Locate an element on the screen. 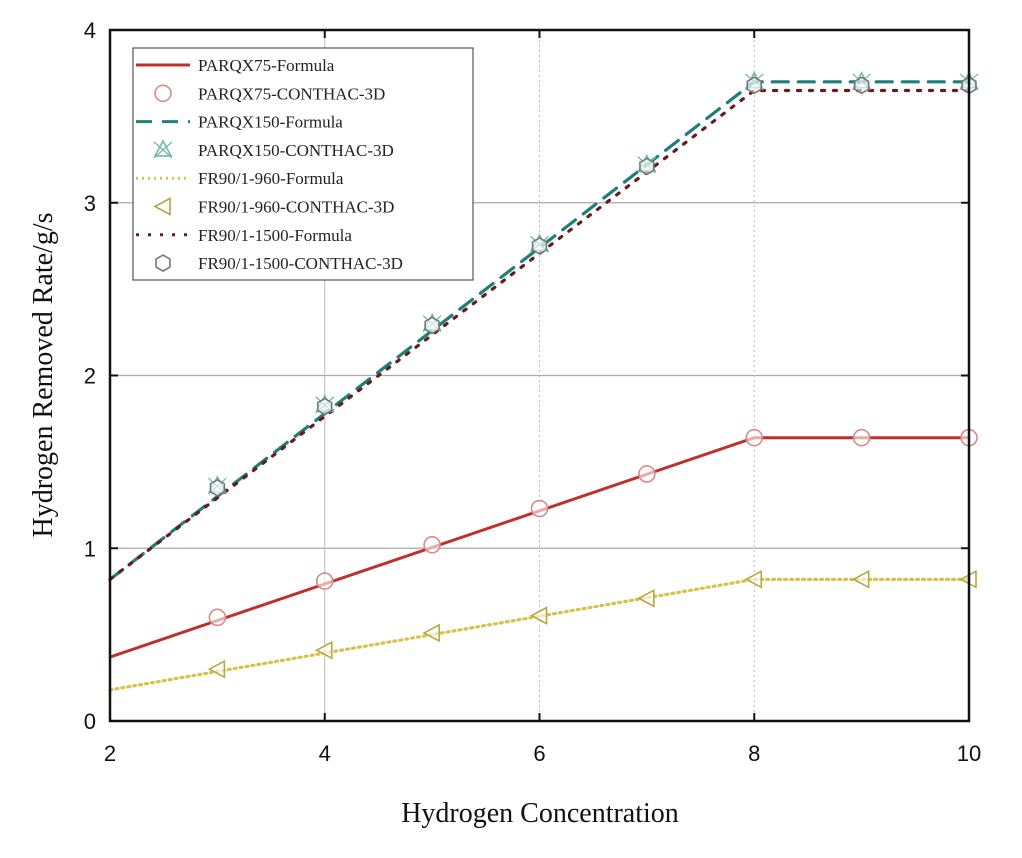 This screenshot has width=1022, height=858. x-tick-label: 2 is located at coordinates (110, 753).